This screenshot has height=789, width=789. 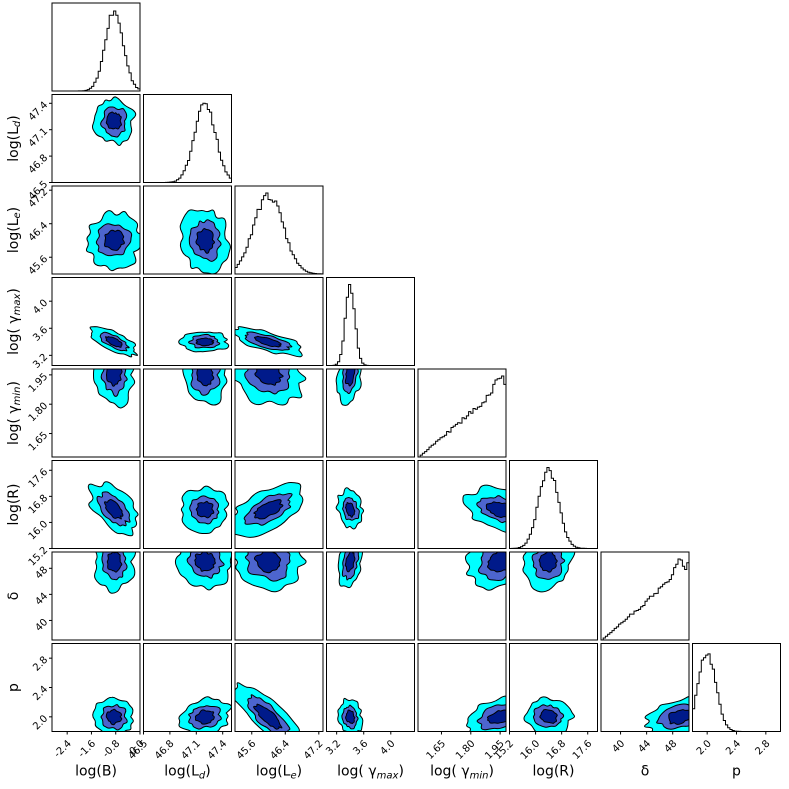 I want to click on x-tick-label: 2.4, so click(x=733, y=747).